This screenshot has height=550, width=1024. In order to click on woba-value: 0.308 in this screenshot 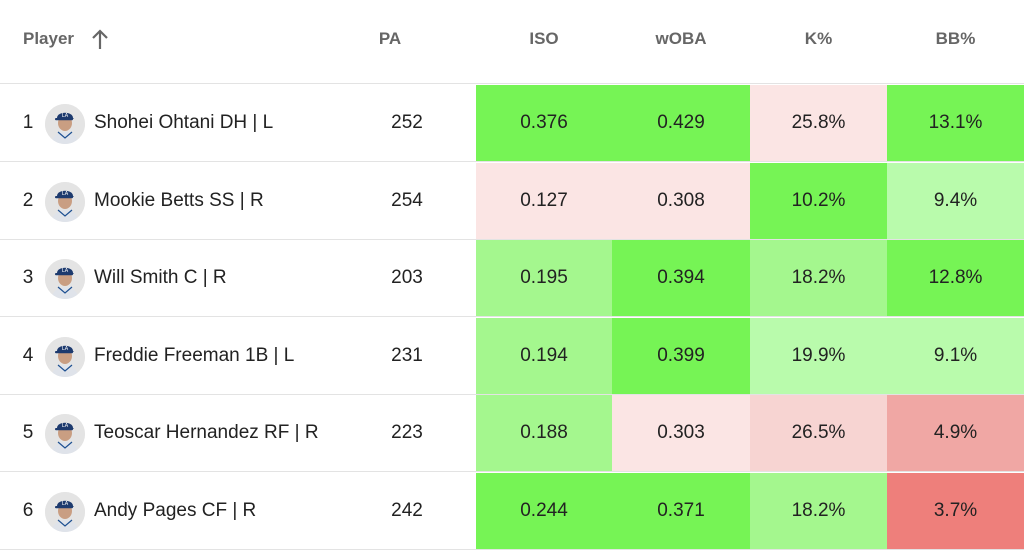, I will do `click(681, 201)`.